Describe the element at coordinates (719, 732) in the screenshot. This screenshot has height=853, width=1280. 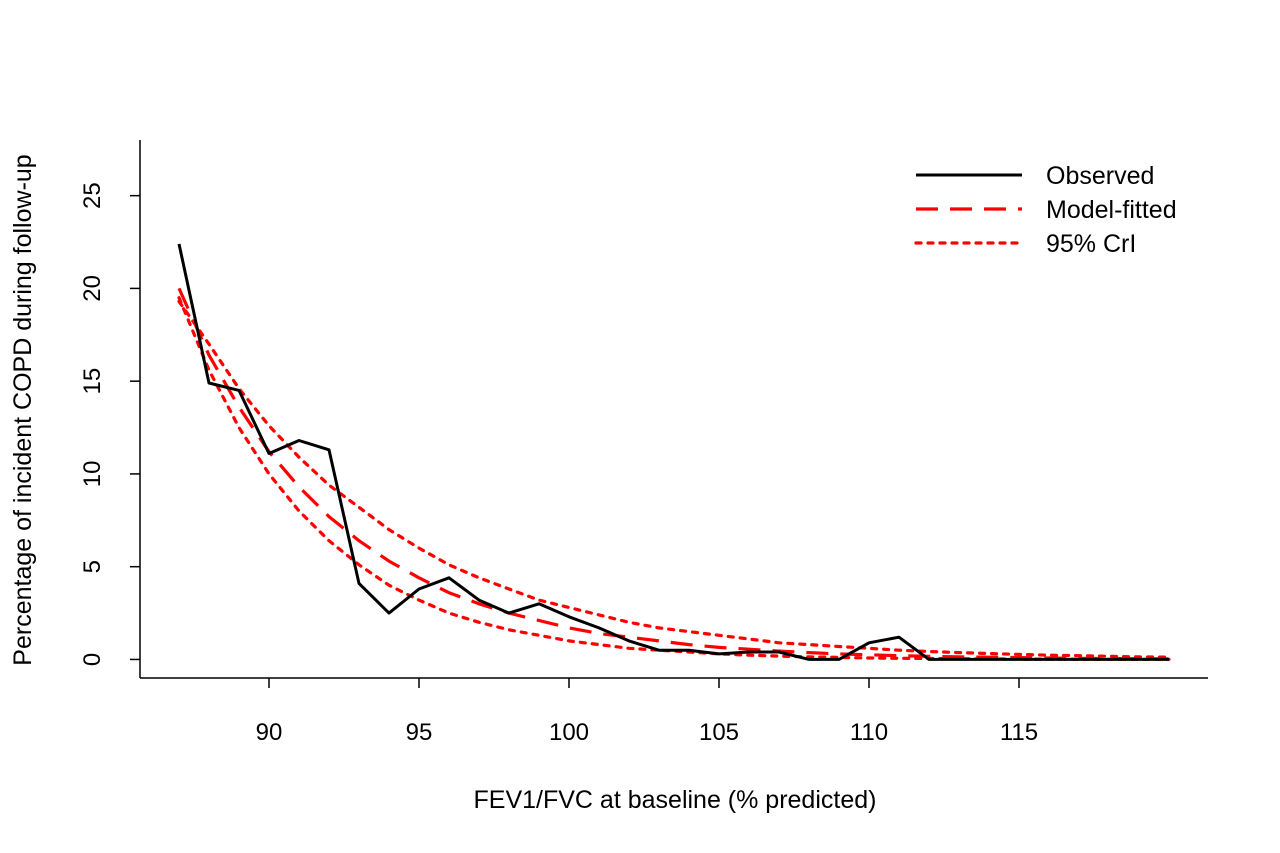
I see `x-tick-label: 105` at that location.